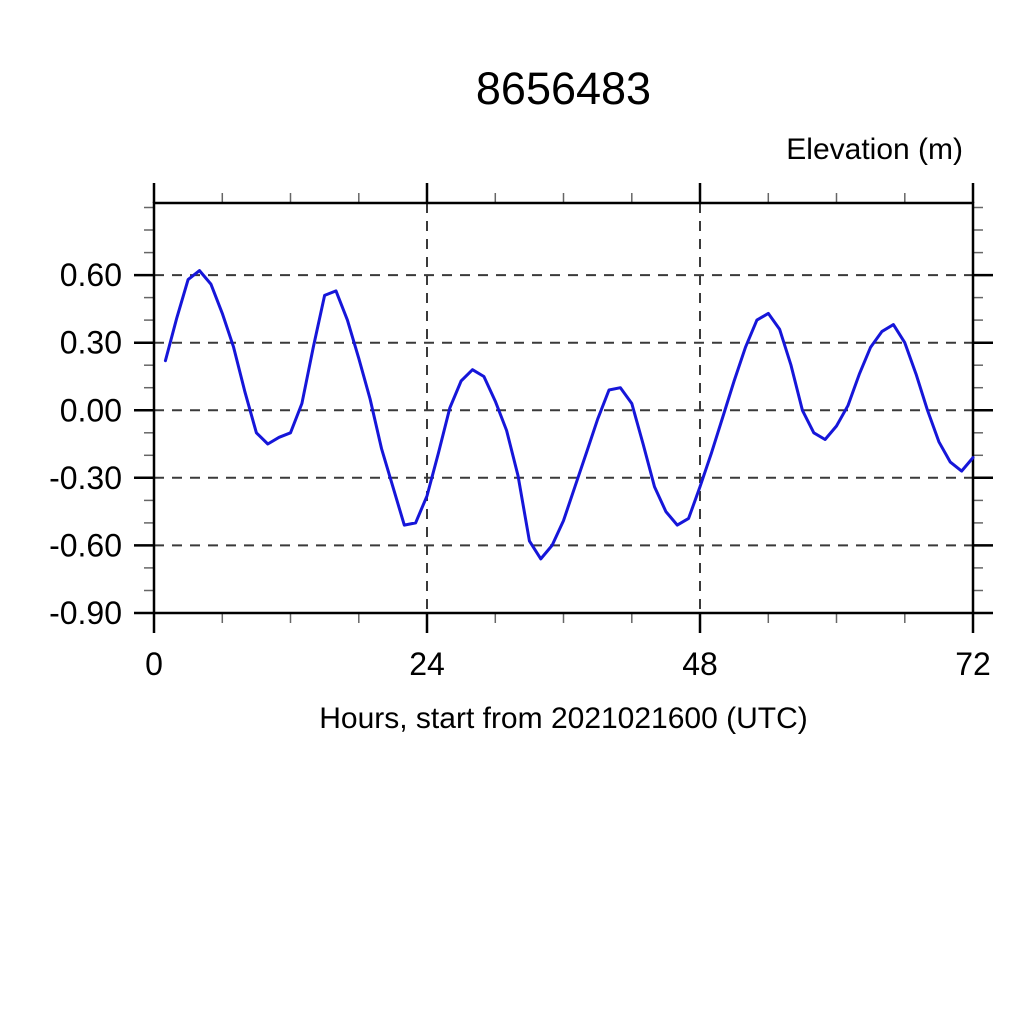 This screenshot has width=1024, height=1024. I want to click on y-tick-label: 0.60, so click(91, 275).